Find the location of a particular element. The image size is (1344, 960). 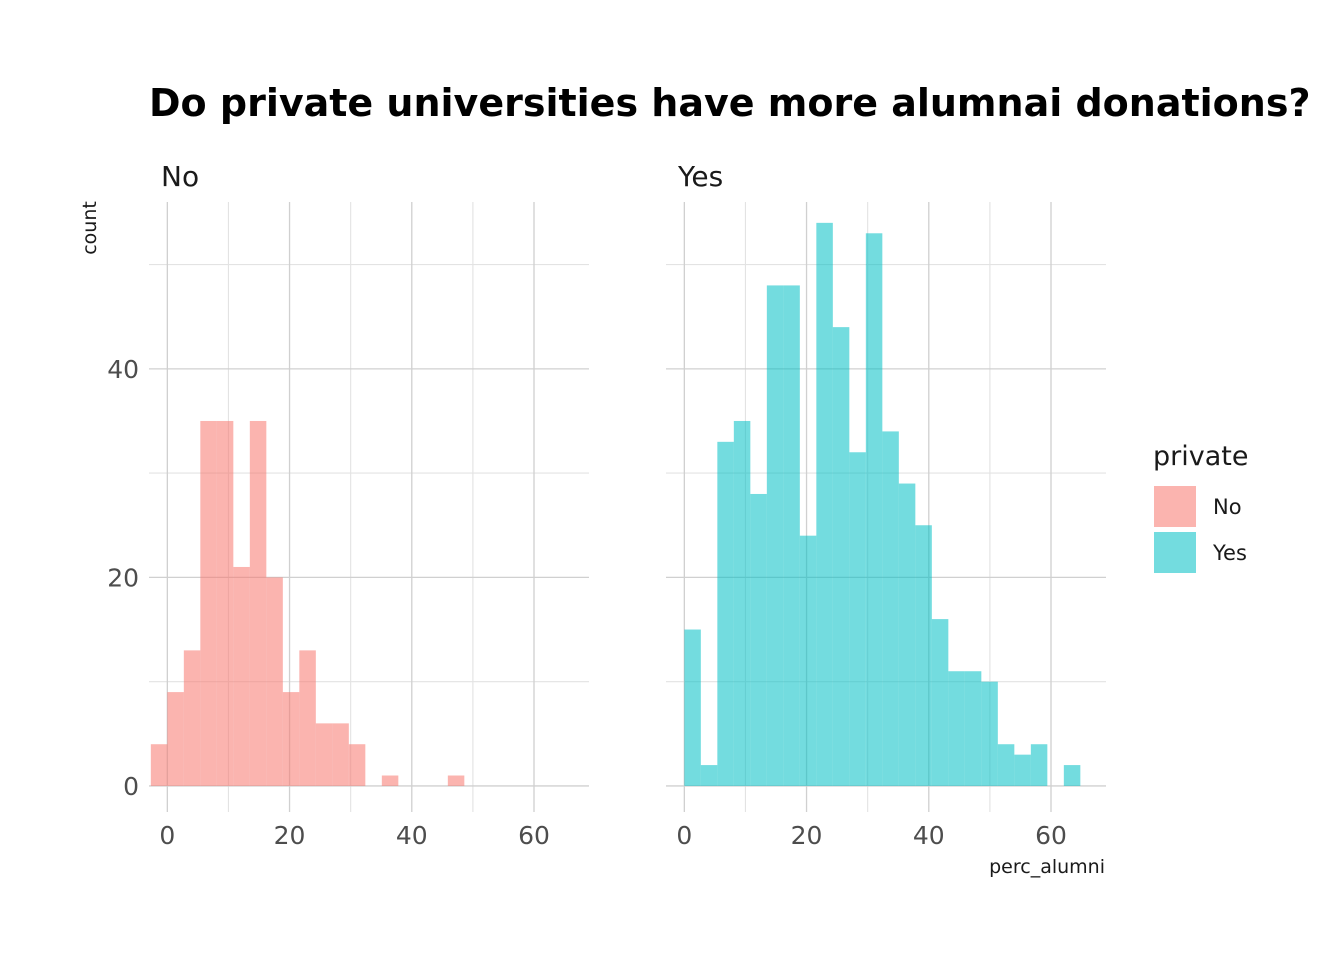

y-tick-label: 20 is located at coordinates (123, 577).